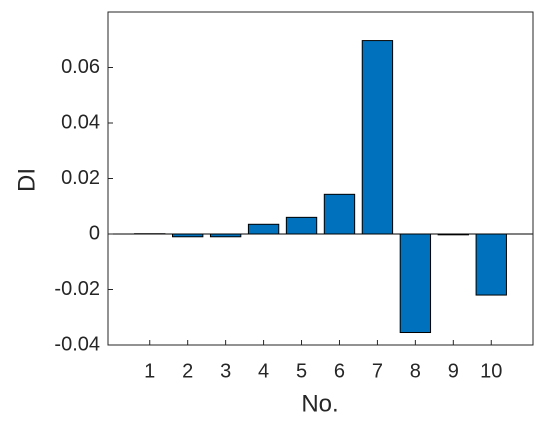  I want to click on x-tick-label: 3, so click(225, 371).